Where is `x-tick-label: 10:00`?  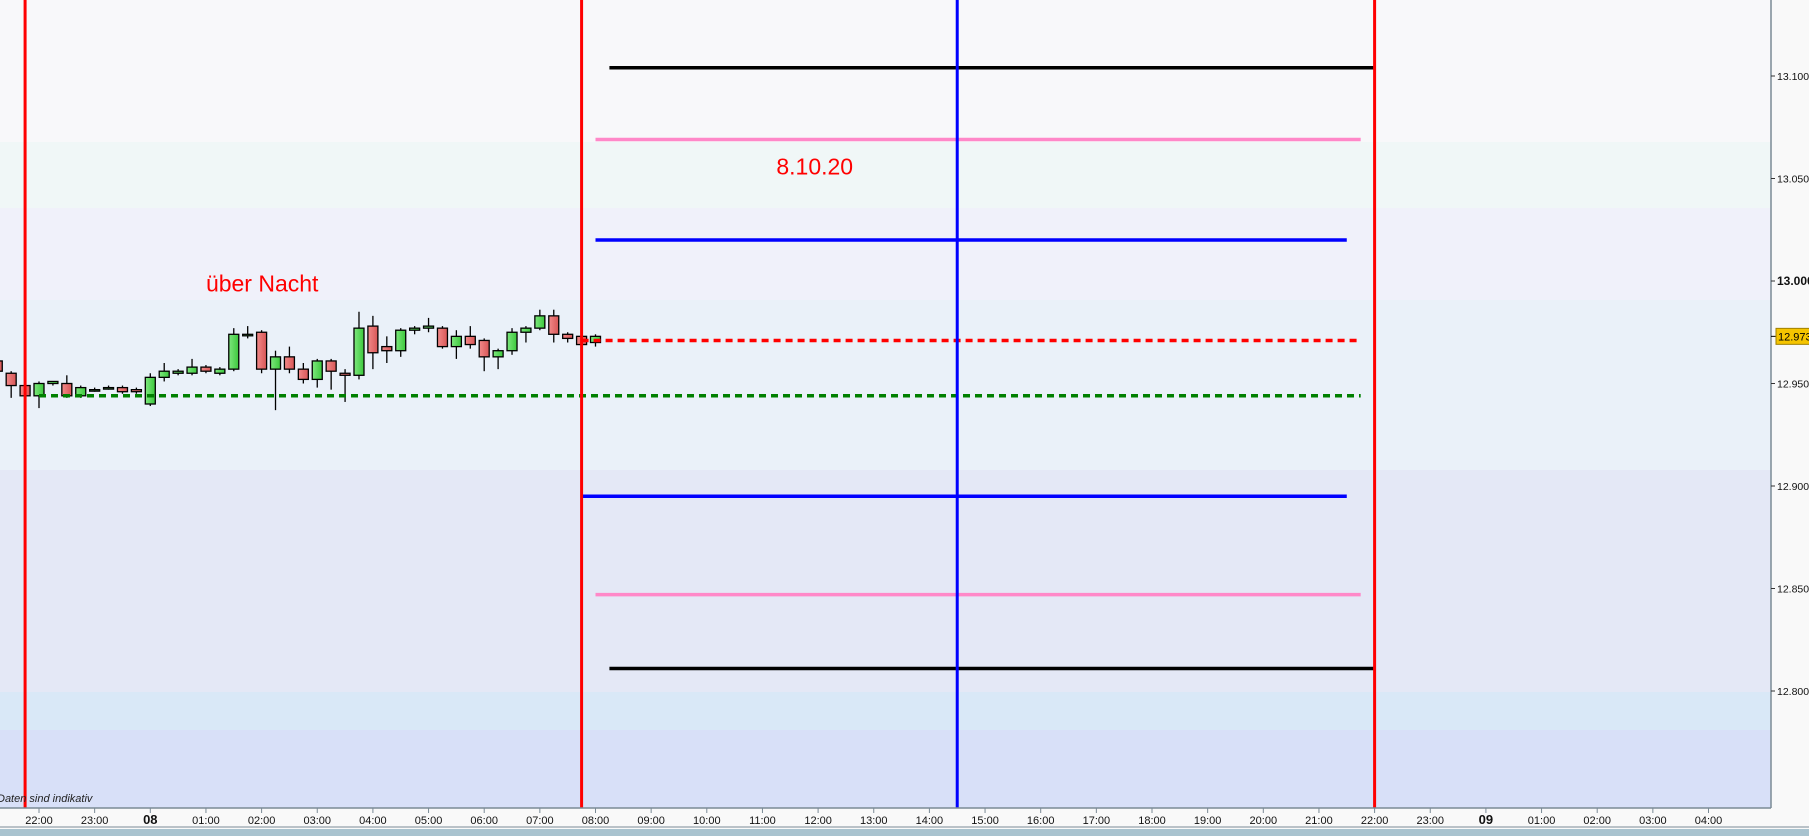
x-tick-label: 10:00 is located at coordinates (707, 821).